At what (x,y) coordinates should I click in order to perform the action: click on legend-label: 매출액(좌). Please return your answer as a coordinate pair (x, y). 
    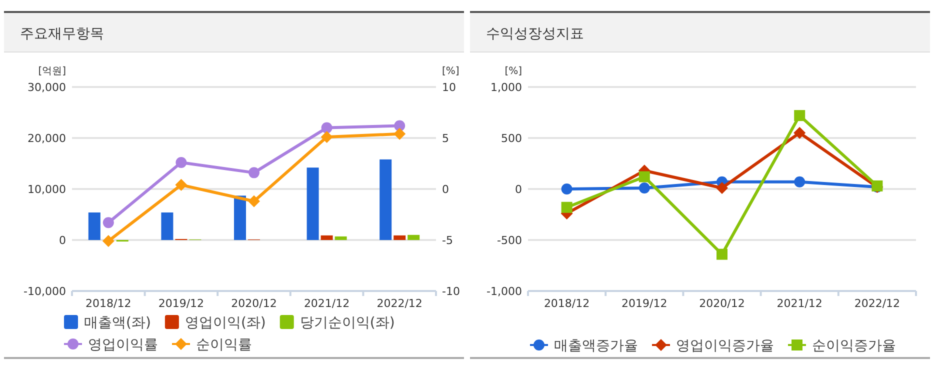
    Looking at the image, I should click on (117, 323).